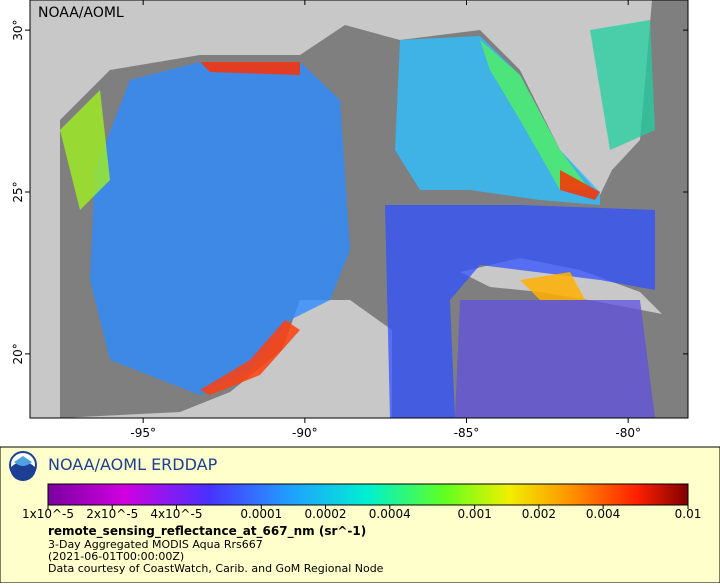  Describe the element at coordinates (390, 514) in the screenshot. I see `colorbar-tick-label: 0.0004` at that location.